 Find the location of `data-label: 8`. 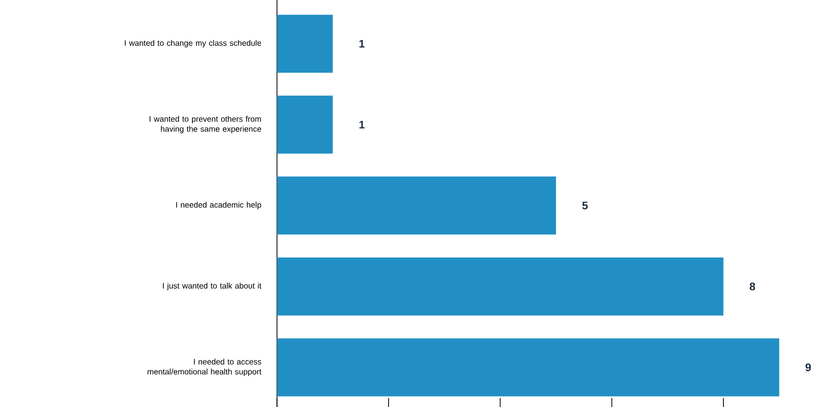

data-label: 8 is located at coordinates (753, 286).